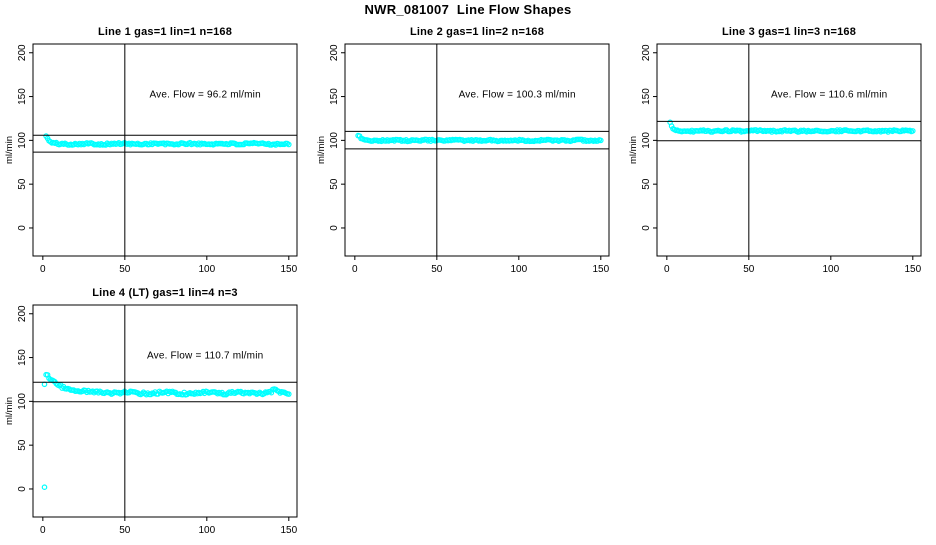 The width and height of the screenshot is (936, 545). What do you see at coordinates (167, 140) in the screenshot?
I see `scatter-points-line-1-flow` at bounding box center [167, 140].